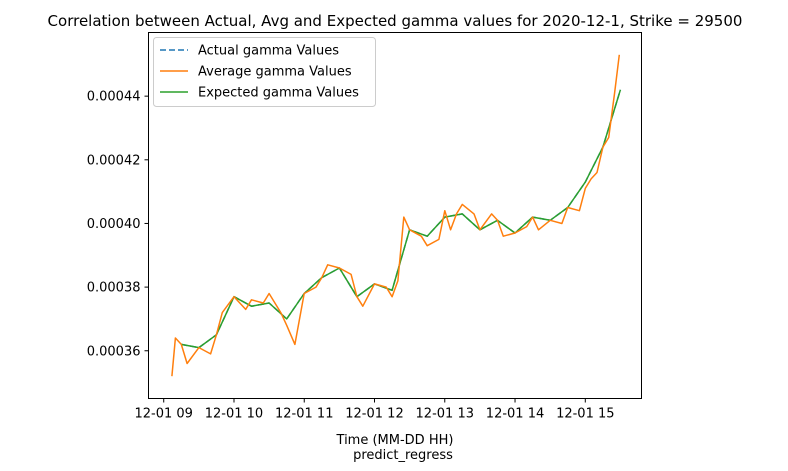 Image resolution: width=788 pixels, height=471 pixels. Describe the element at coordinates (268, 51) in the screenshot. I see `legend-label-0: Actual gamma Values` at that location.